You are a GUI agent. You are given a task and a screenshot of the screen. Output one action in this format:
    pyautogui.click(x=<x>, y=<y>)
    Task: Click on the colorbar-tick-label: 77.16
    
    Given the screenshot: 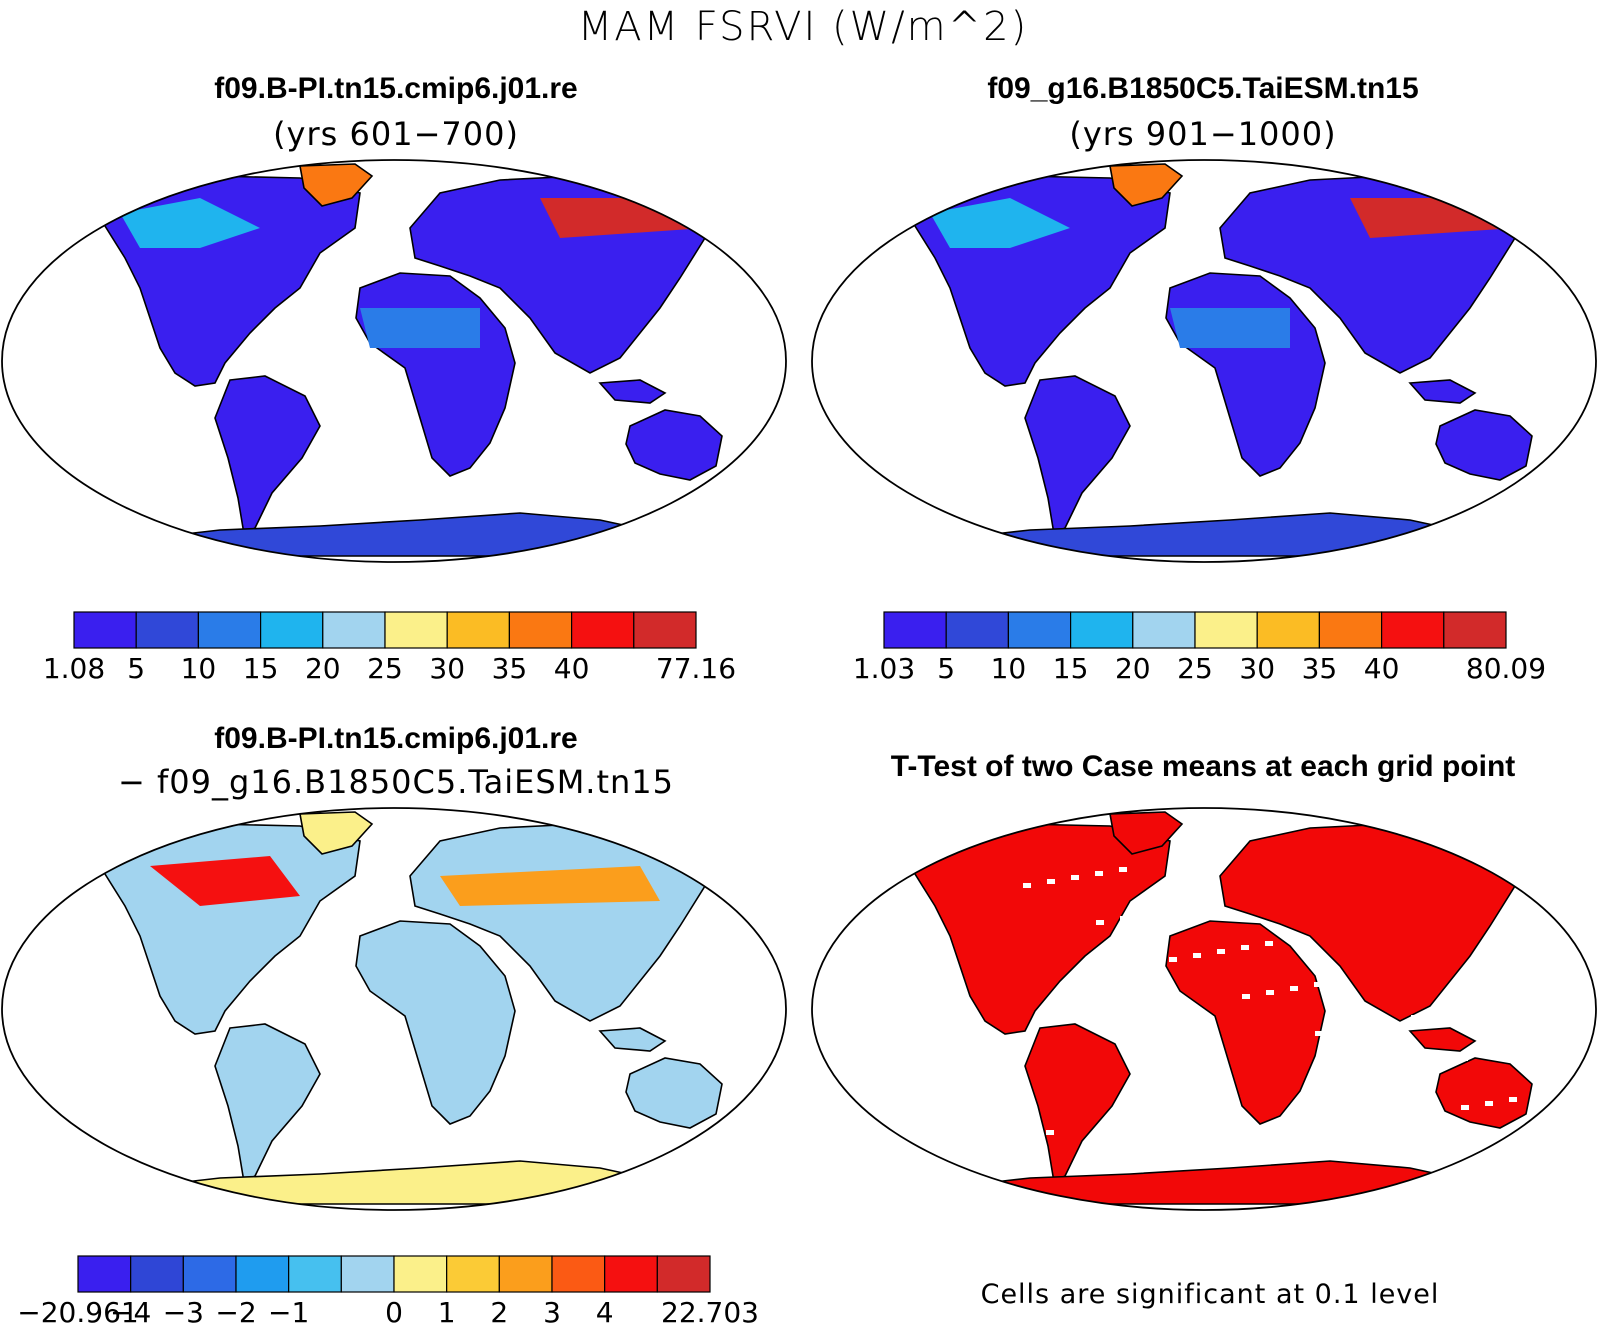 What is the action you would take?
    pyautogui.click(x=696, y=668)
    